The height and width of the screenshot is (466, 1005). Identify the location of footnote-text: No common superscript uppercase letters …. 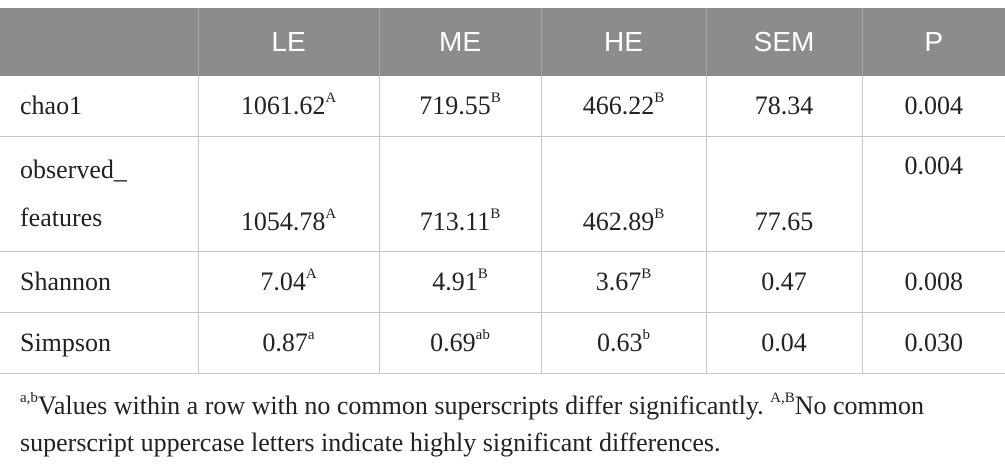
(472, 424).